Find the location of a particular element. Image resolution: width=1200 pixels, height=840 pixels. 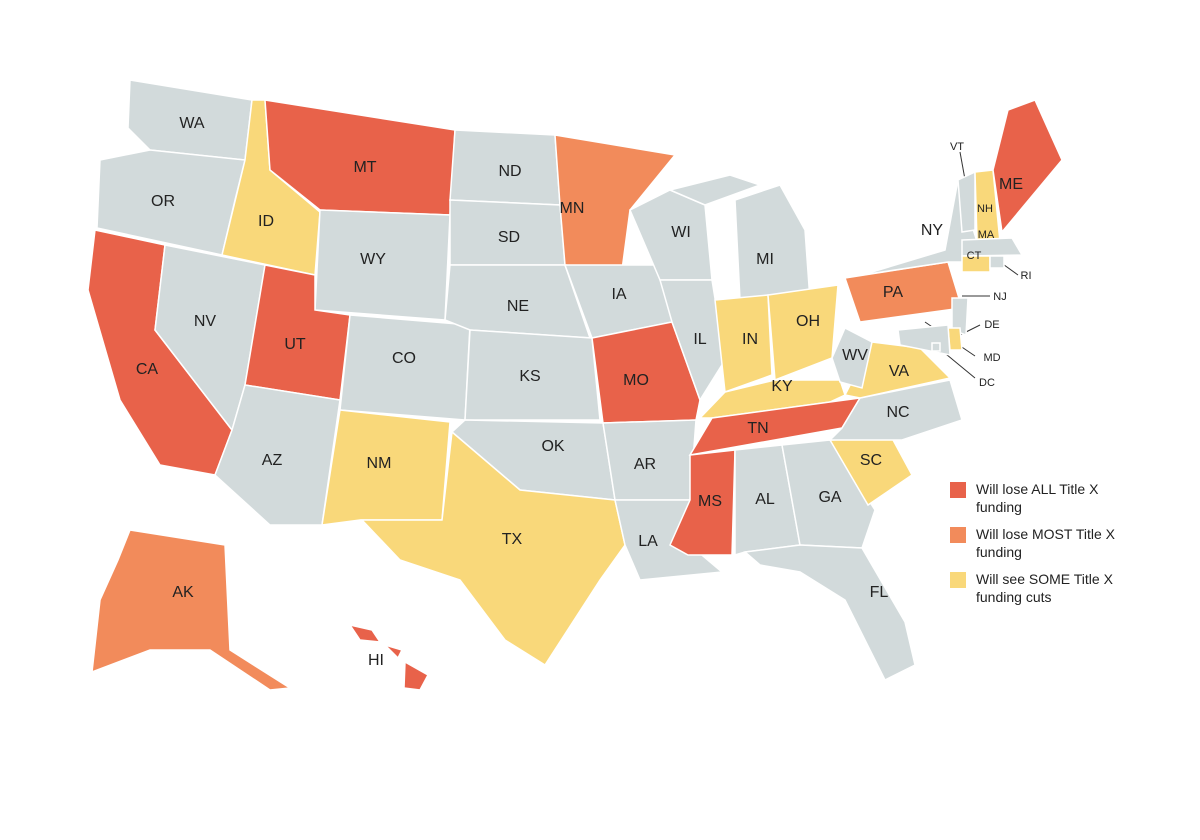

state-label: DC is located at coordinates (987, 383).